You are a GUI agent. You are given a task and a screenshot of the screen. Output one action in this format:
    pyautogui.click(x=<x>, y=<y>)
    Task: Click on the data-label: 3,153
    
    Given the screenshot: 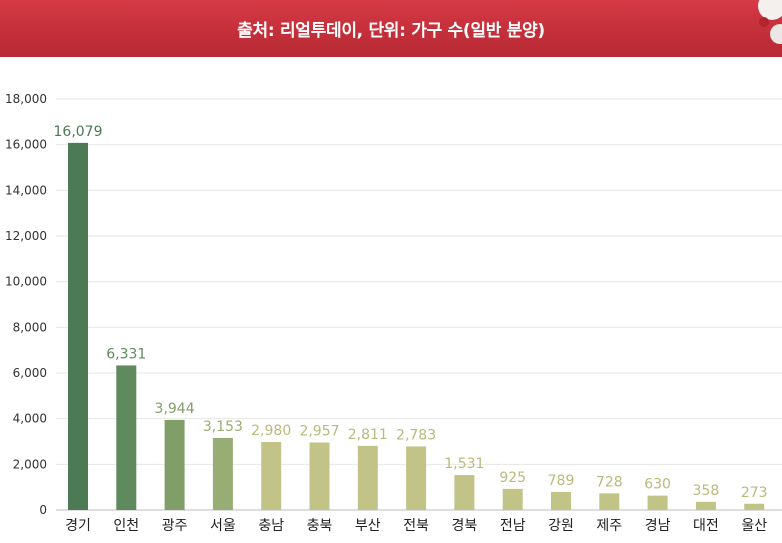 What is the action you would take?
    pyautogui.click(x=223, y=427)
    